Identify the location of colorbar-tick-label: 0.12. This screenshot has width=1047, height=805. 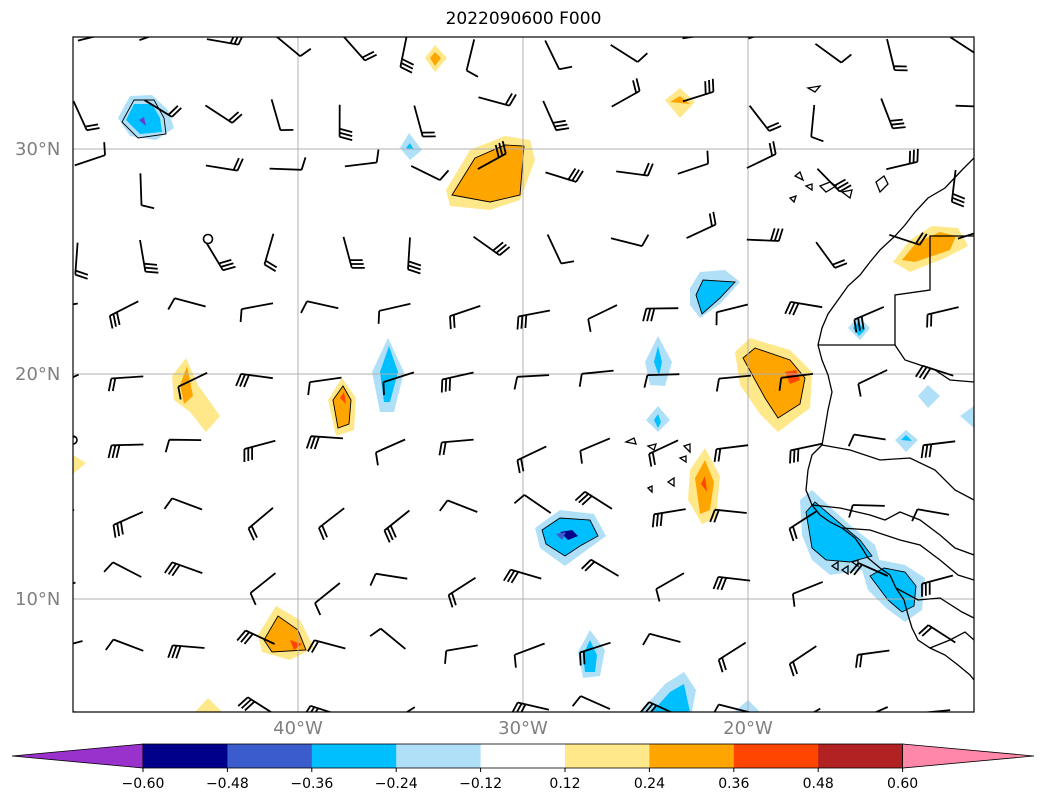
(564, 784).